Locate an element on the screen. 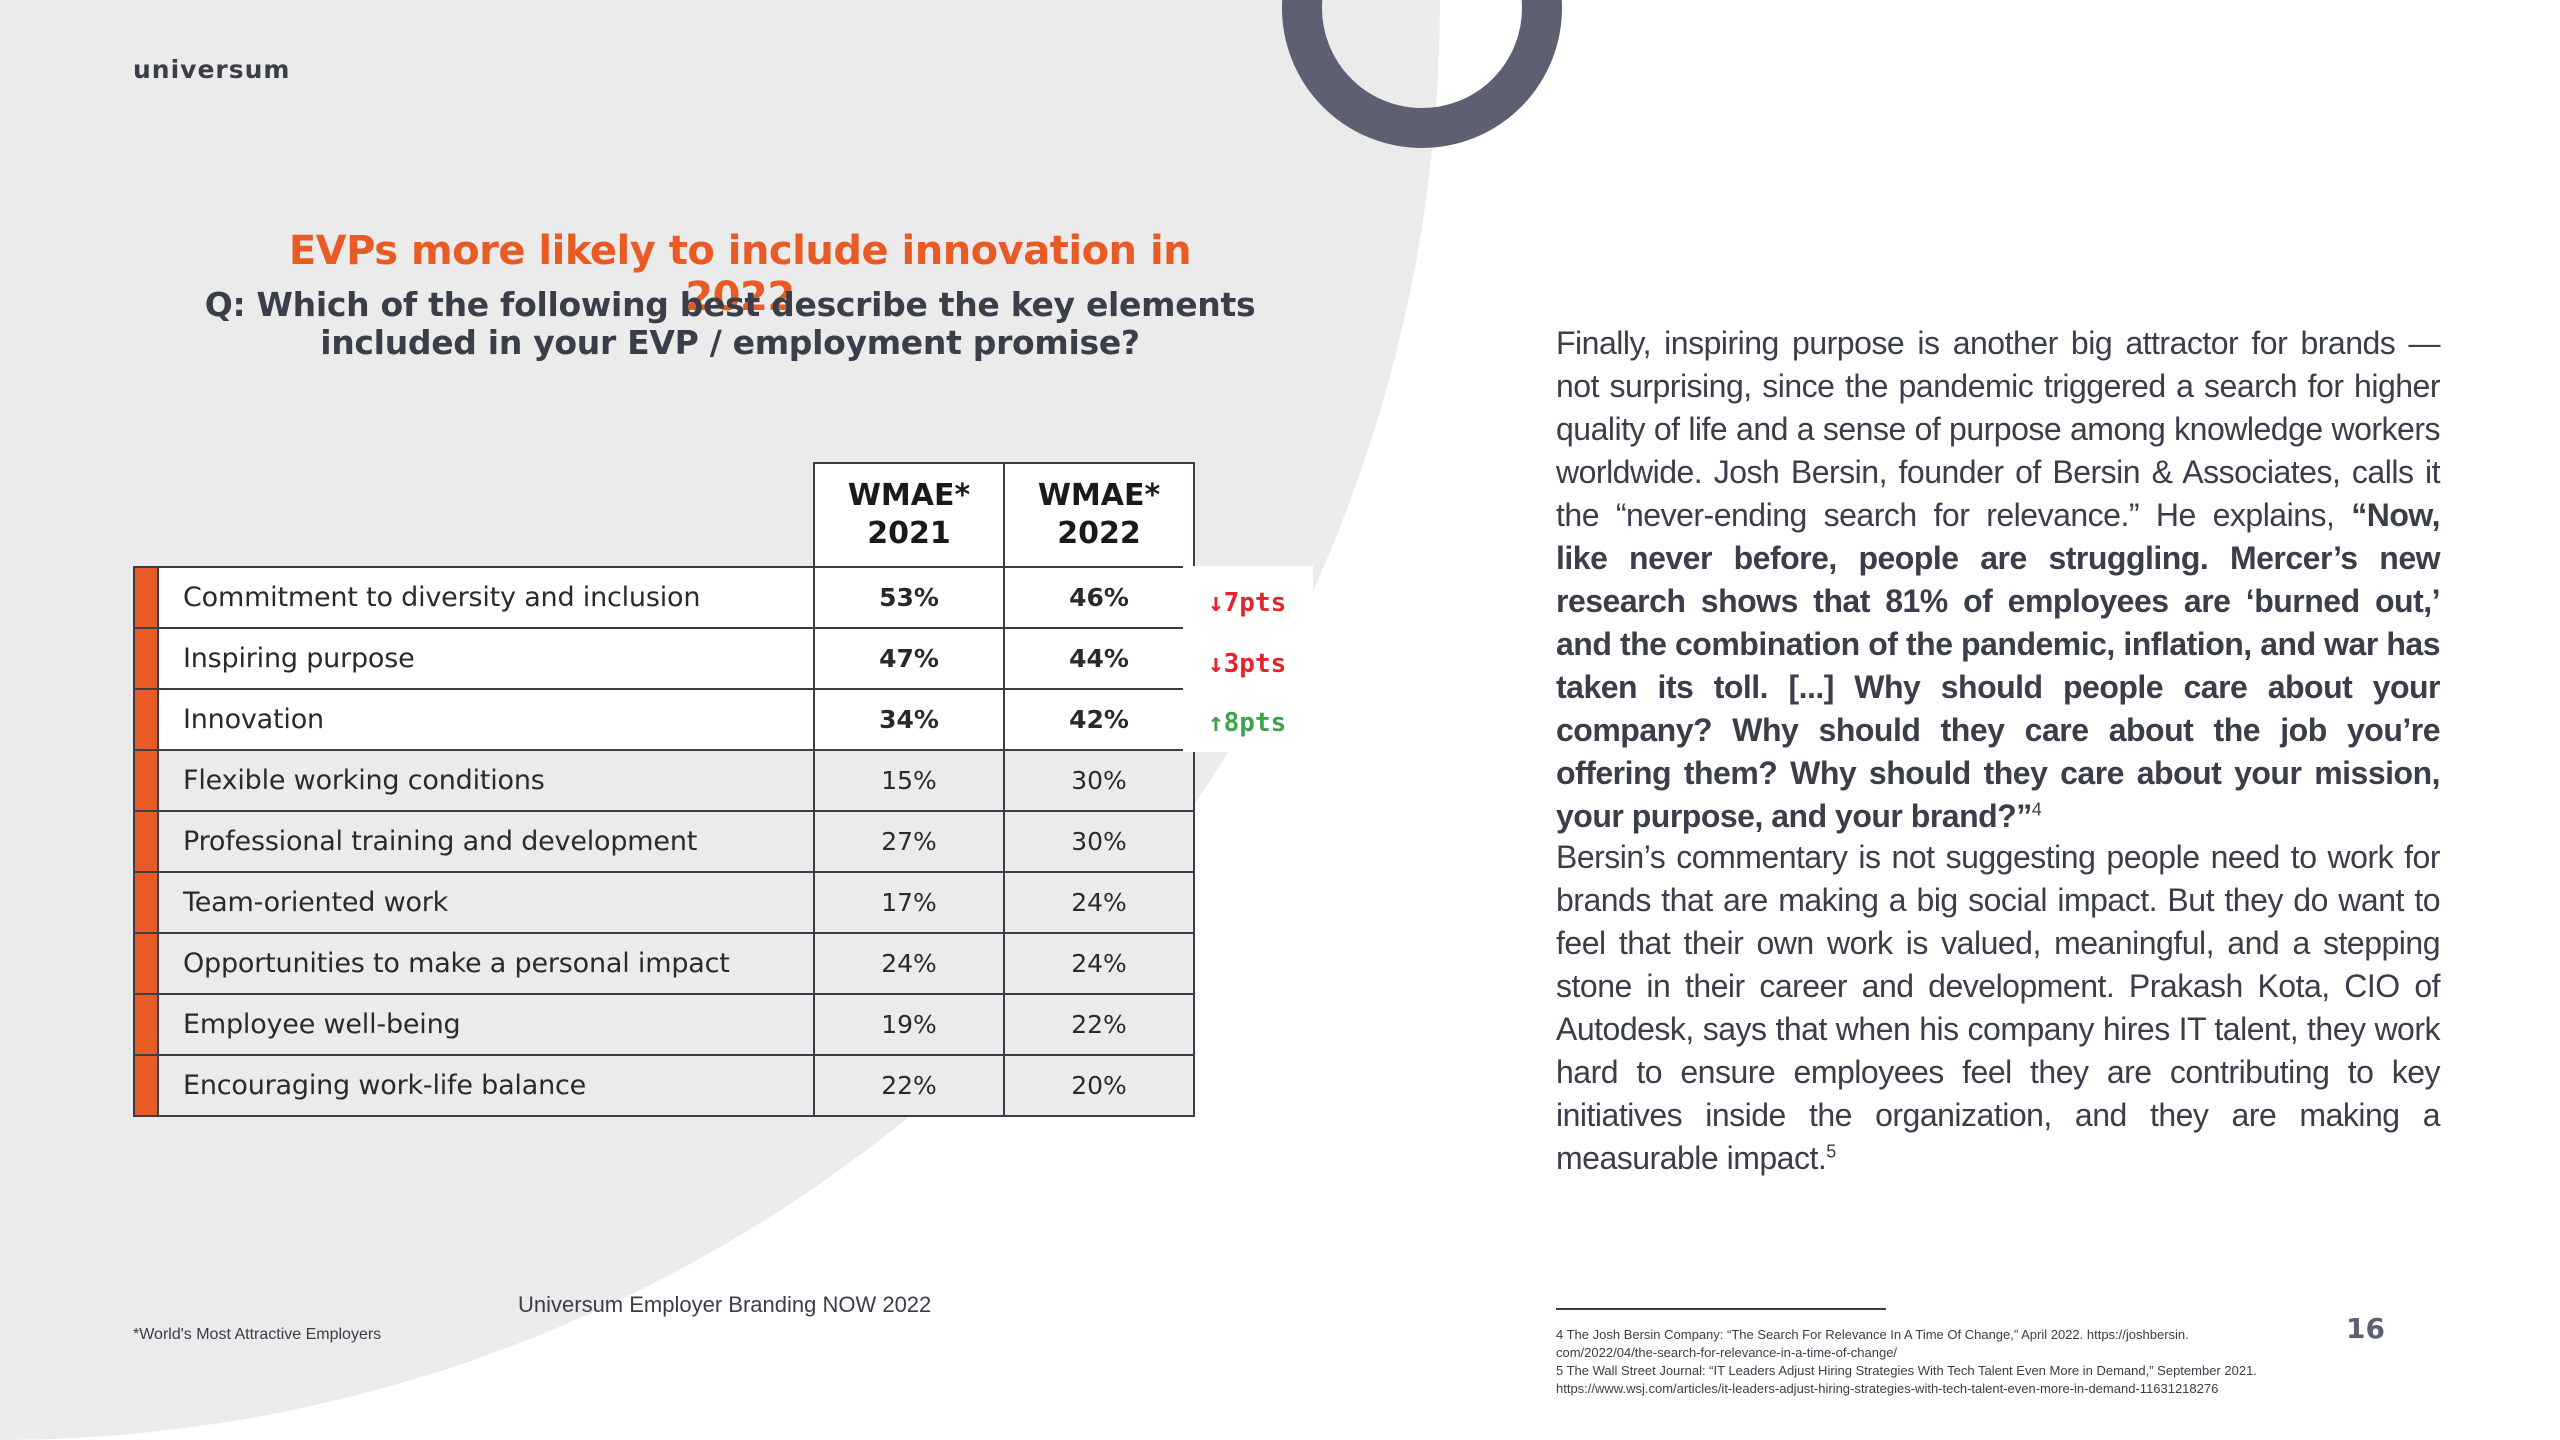 This screenshot has width=2560, height=1440. footnote-ref-4: 4 is located at coordinates (2036, 809).